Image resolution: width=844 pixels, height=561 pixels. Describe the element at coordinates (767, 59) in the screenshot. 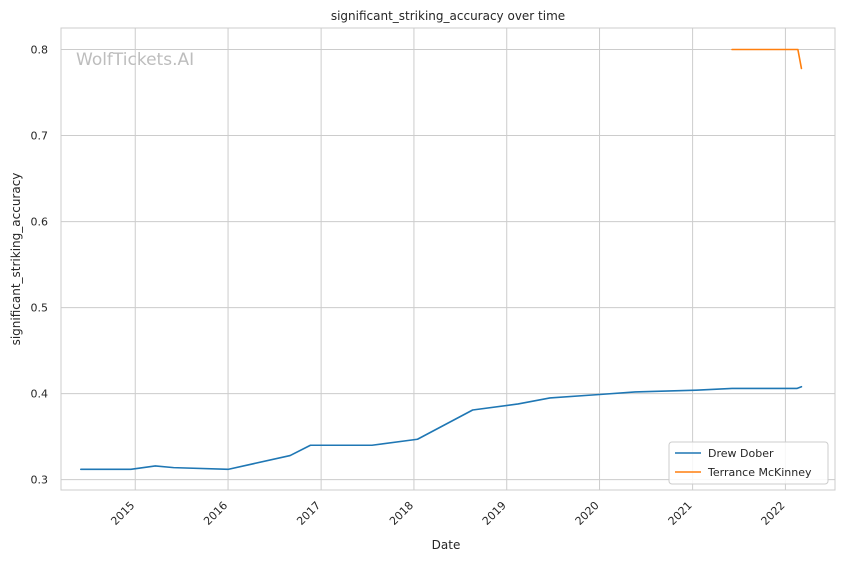

I see `series-line-terrance-mckinney` at that location.